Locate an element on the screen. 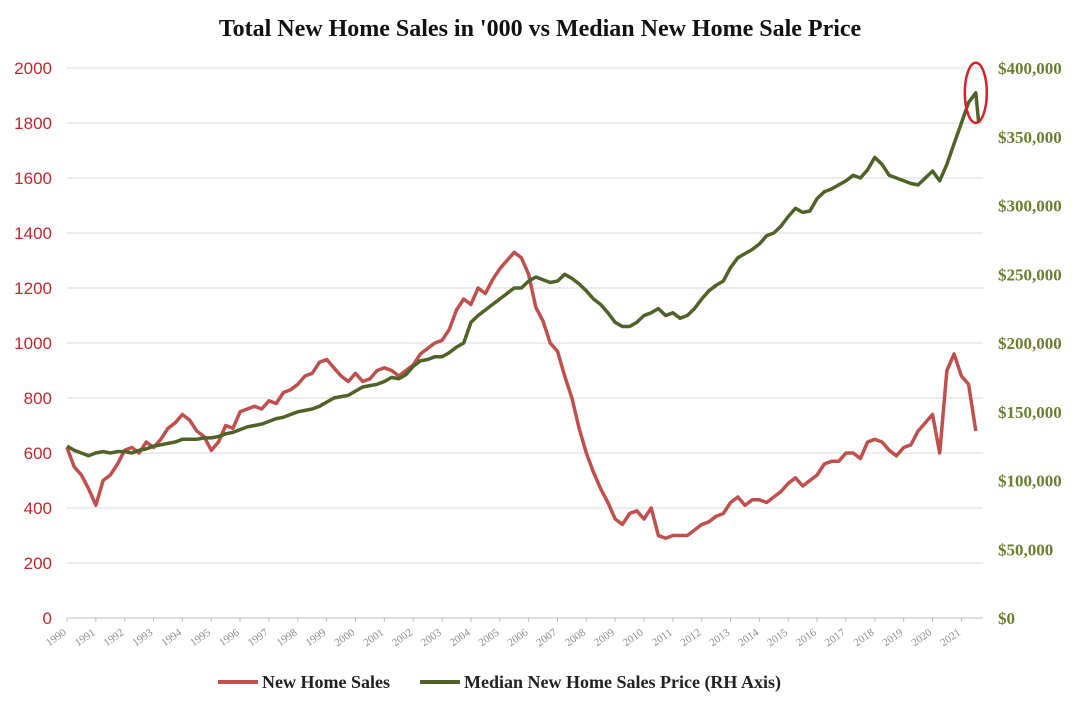 The width and height of the screenshot is (1080, 706). x-tick-label: 2012 is located at coordinates (691, 638).